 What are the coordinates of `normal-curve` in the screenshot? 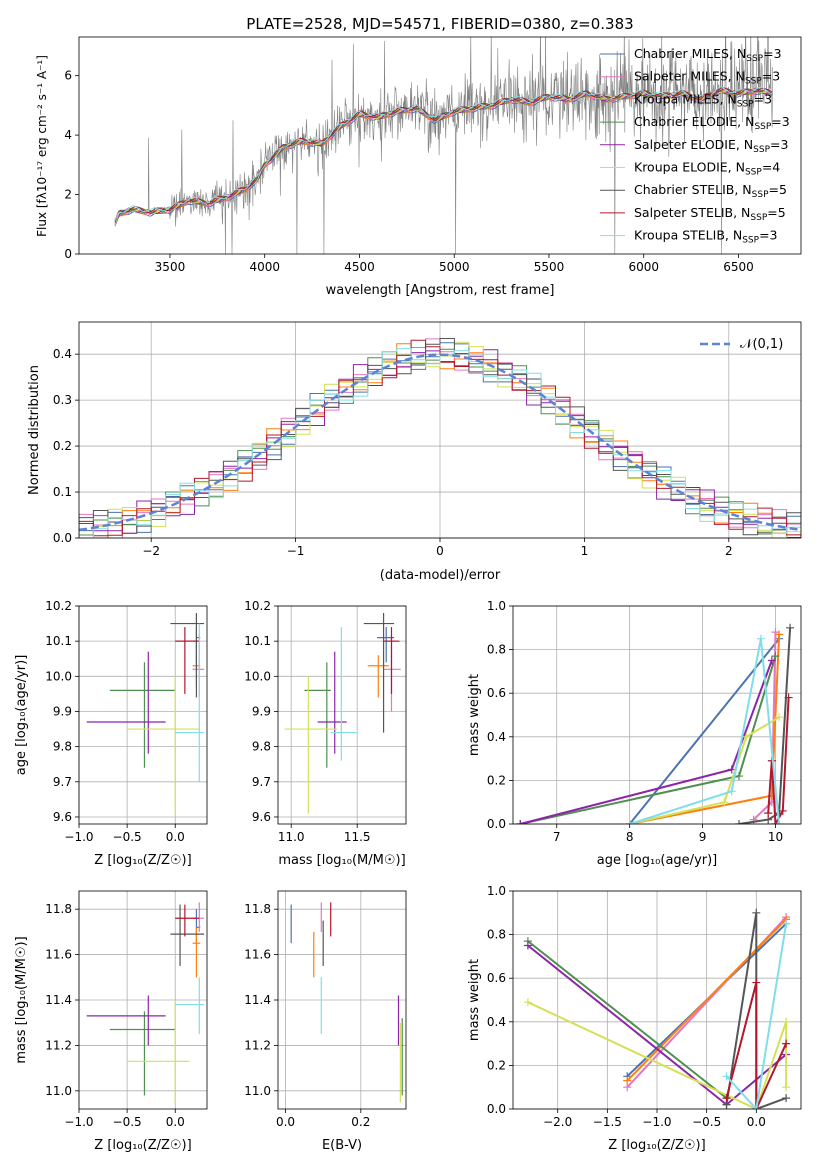 It's located at (440, 442).